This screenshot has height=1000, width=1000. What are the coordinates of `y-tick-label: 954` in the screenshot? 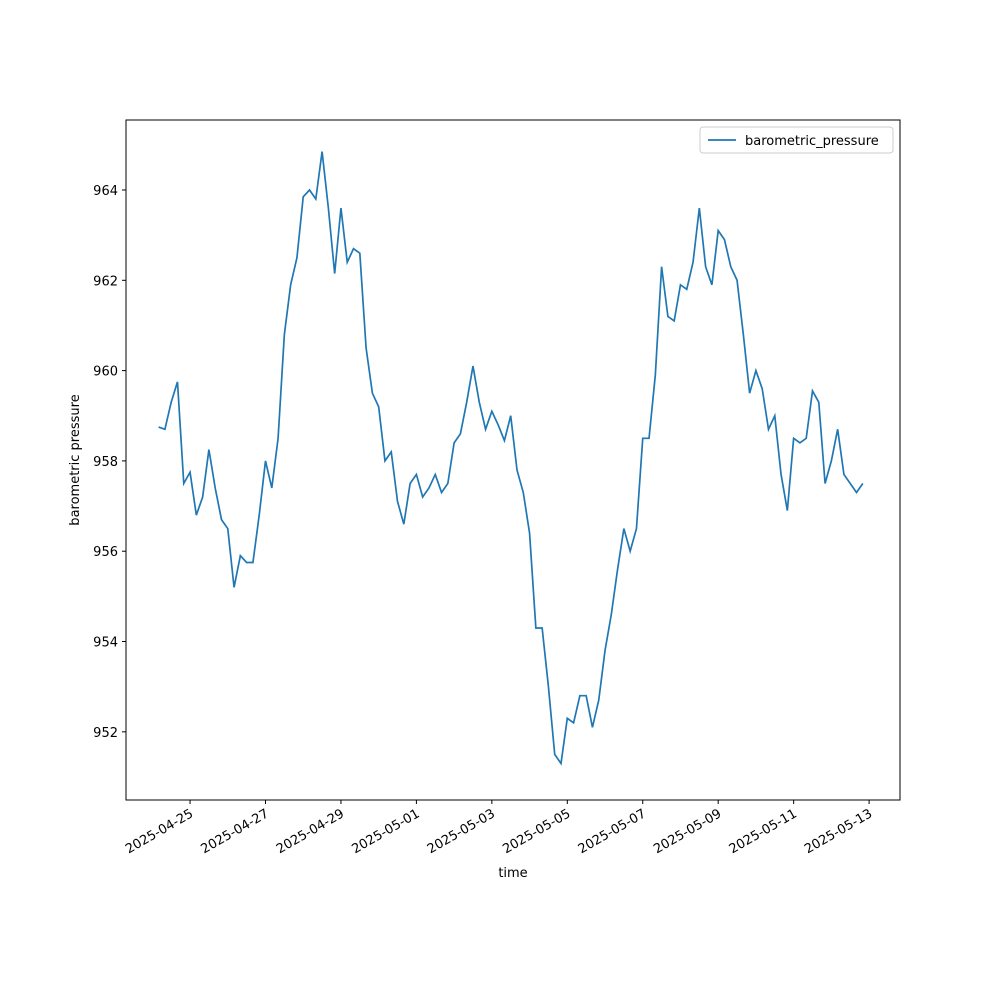 It's located at (105, 643).